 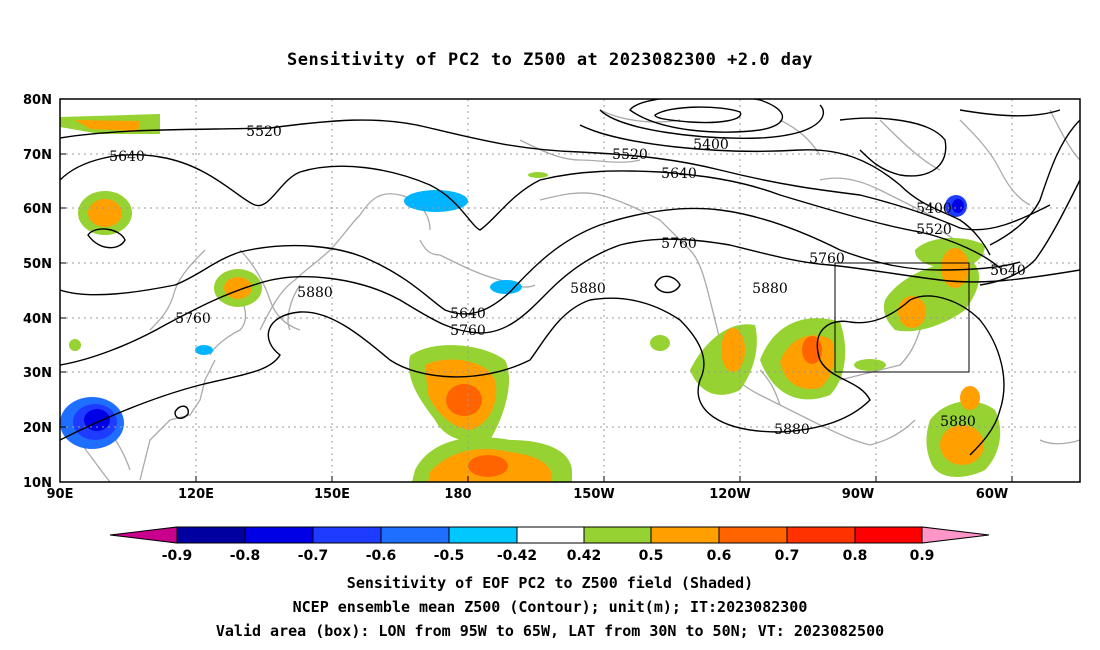 What do you see at coordinates (992, 494) in the screenshot?
I see `lon-label: 60W` at bounding box center [992, 494].